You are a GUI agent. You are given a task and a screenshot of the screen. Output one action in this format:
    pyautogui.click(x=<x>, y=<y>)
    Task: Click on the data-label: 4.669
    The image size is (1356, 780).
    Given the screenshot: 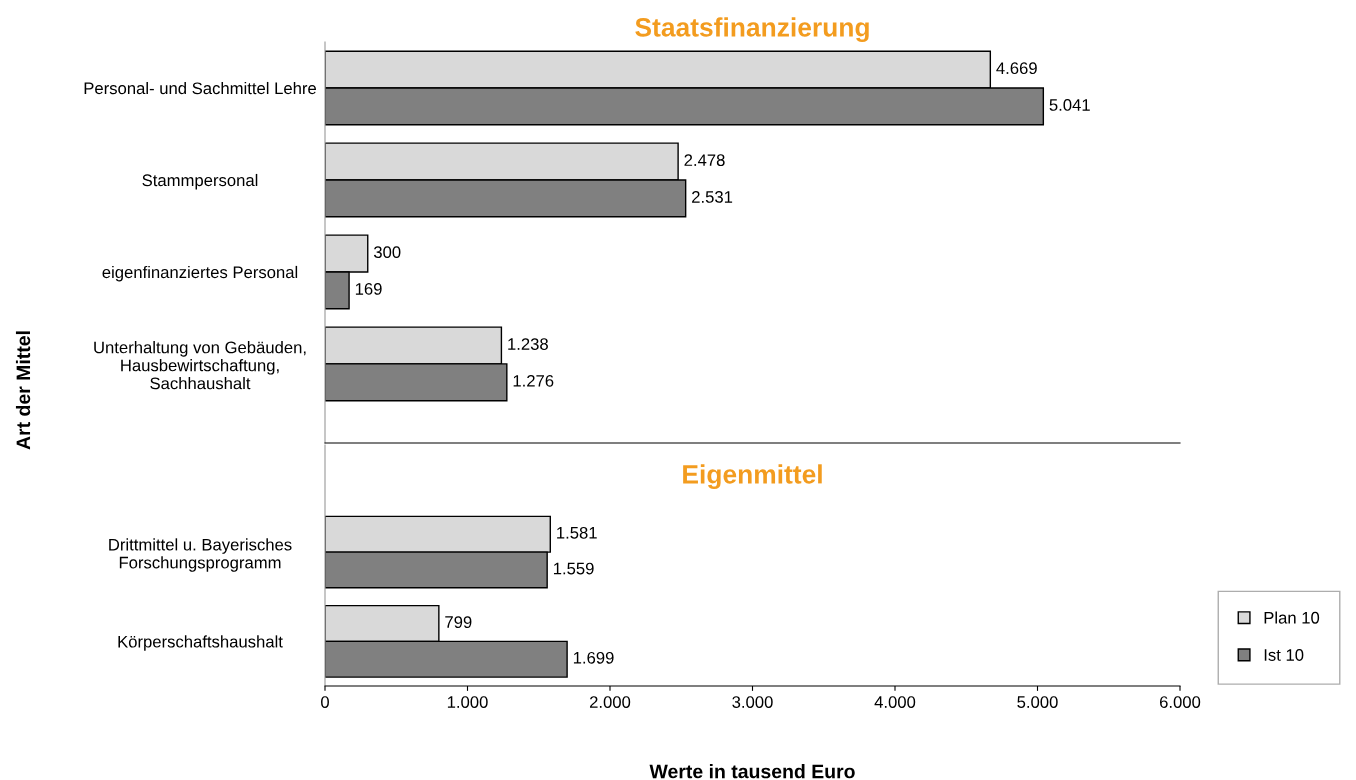 What is the action you would take?
    pyautogui.click(x=1016, y=68)
    